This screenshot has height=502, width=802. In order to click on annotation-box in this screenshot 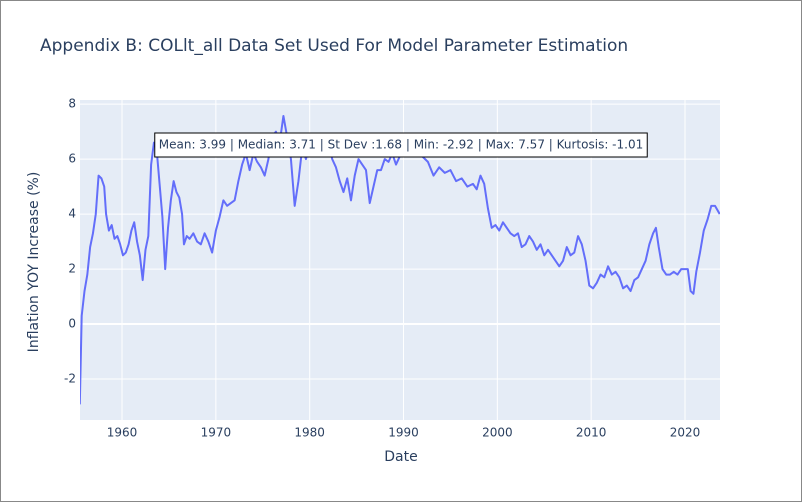, I will do `click(401, 145)`.